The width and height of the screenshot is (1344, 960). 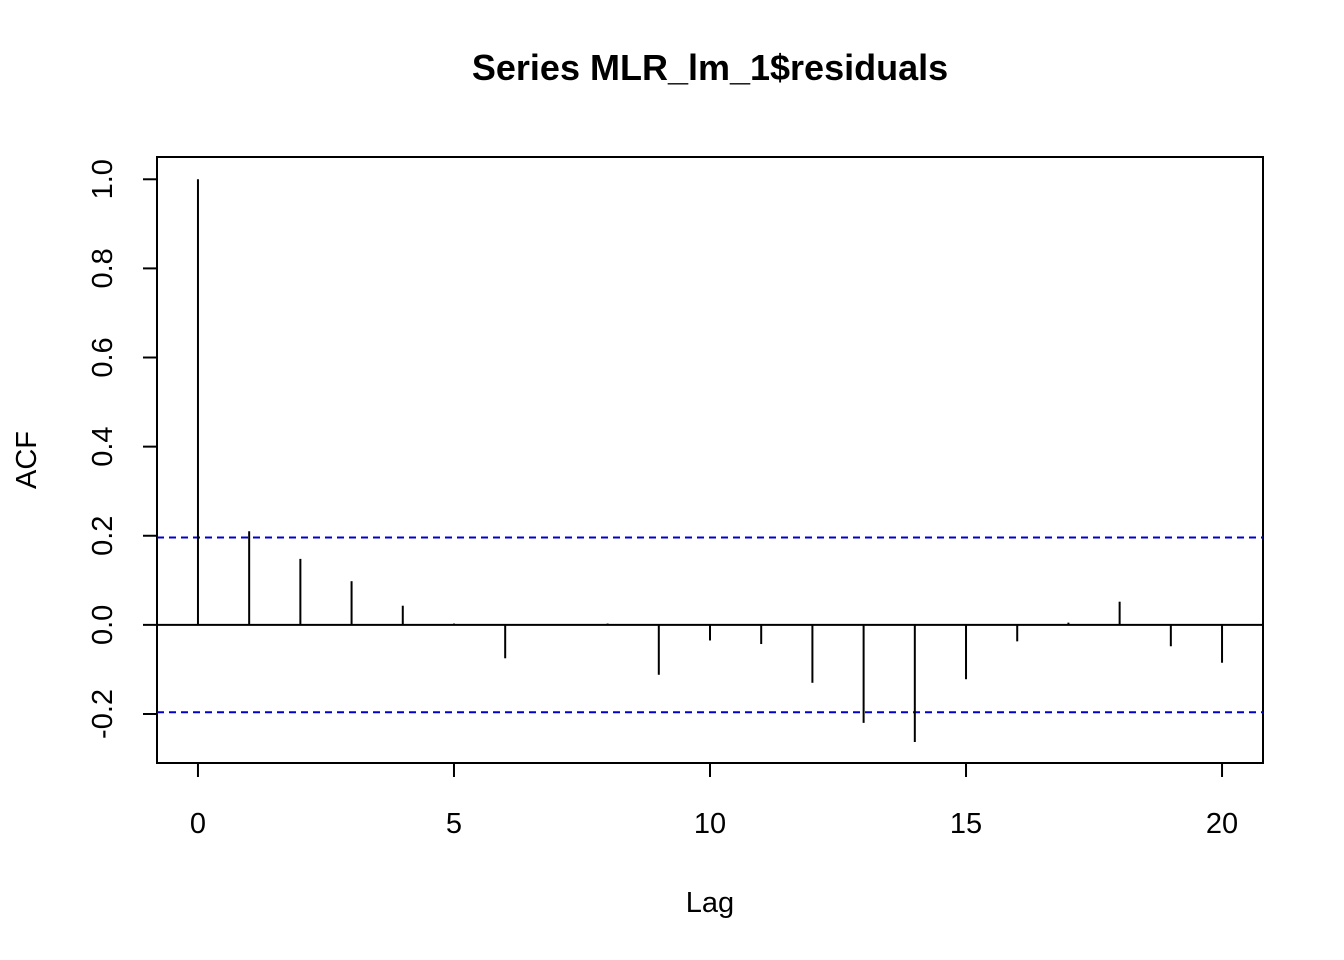 I want to click on x-tick-label: 20, so click(x=1222, y=824).